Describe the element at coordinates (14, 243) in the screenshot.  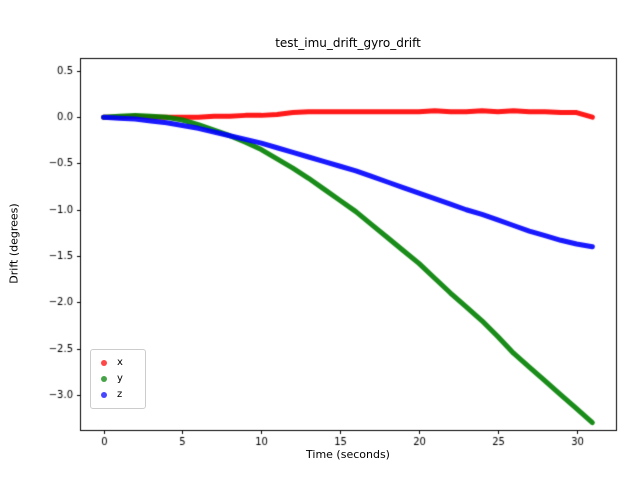
I see `y-axis-label: Drift (degrees)` at that location.